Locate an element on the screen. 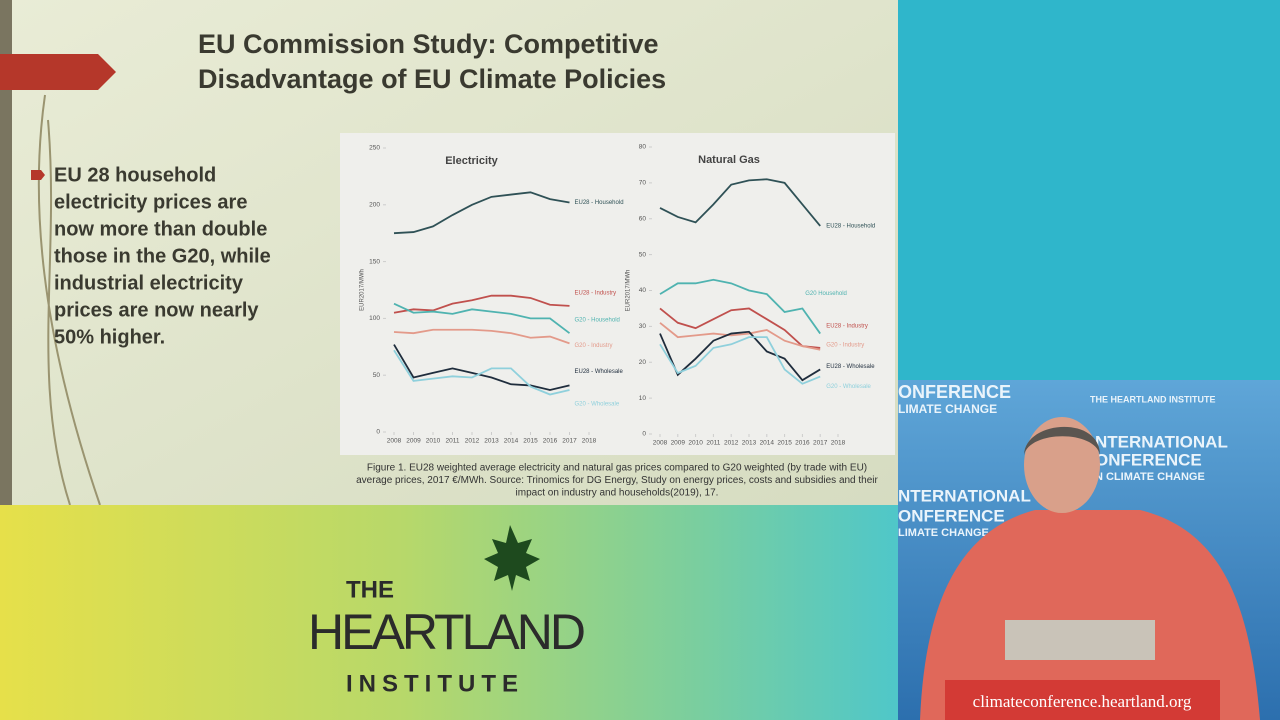 The width and height of the screenshot is (1280, 720). backdrop-word: N CLIMATE CHANGE is located at coordinates (1150, 477).